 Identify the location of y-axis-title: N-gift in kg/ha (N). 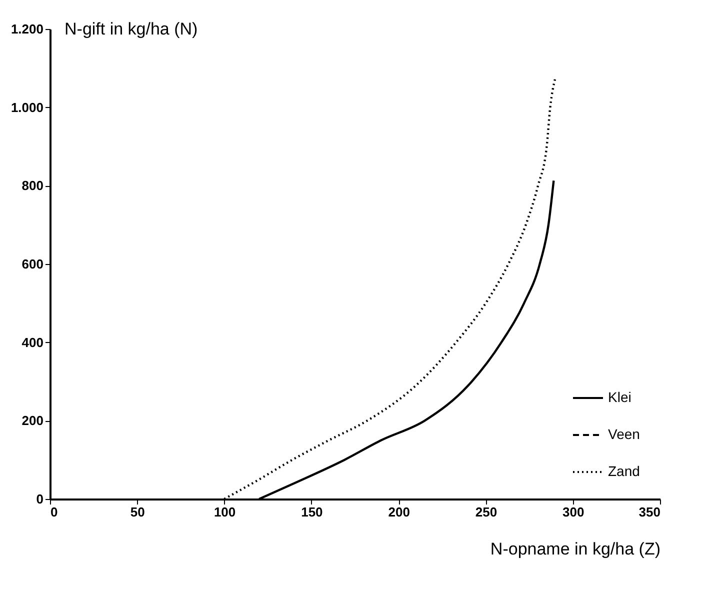
(131, 29).